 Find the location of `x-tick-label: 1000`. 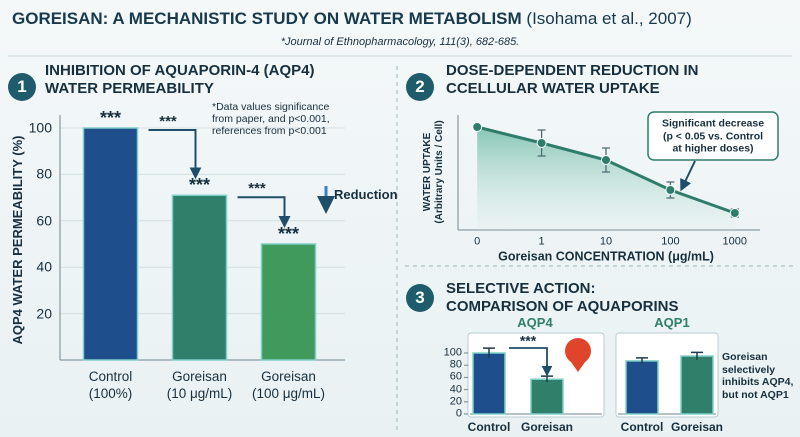

x-tick-label: 1000 is located at coordinates (735, 241).